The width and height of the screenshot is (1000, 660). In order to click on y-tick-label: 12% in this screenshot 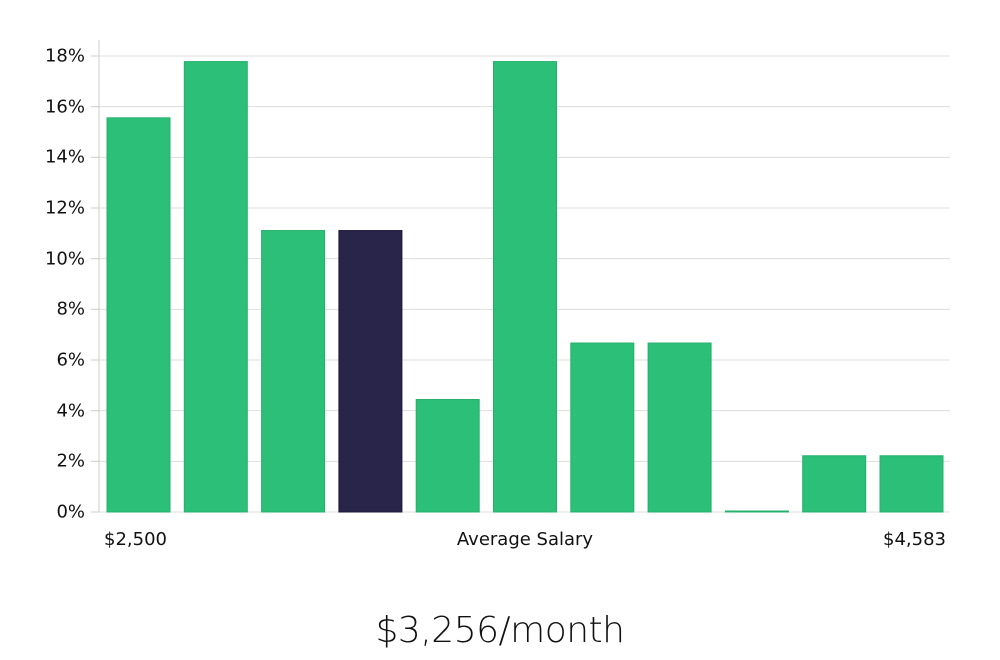, I will do `click(64, 208)`.